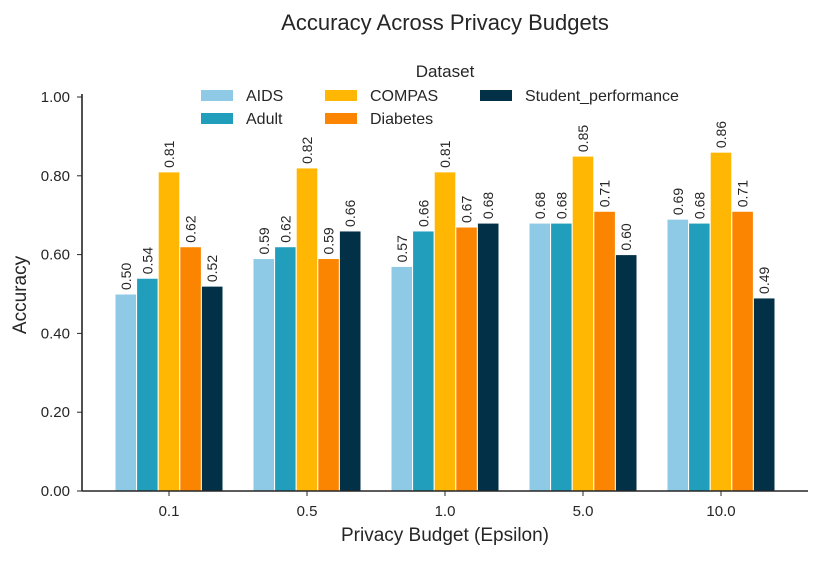 This screenshot has width=820, height=561. Describe the element at coordinates (583, 323) in the screenshot. I see `bar-compas-5.0` at that location.